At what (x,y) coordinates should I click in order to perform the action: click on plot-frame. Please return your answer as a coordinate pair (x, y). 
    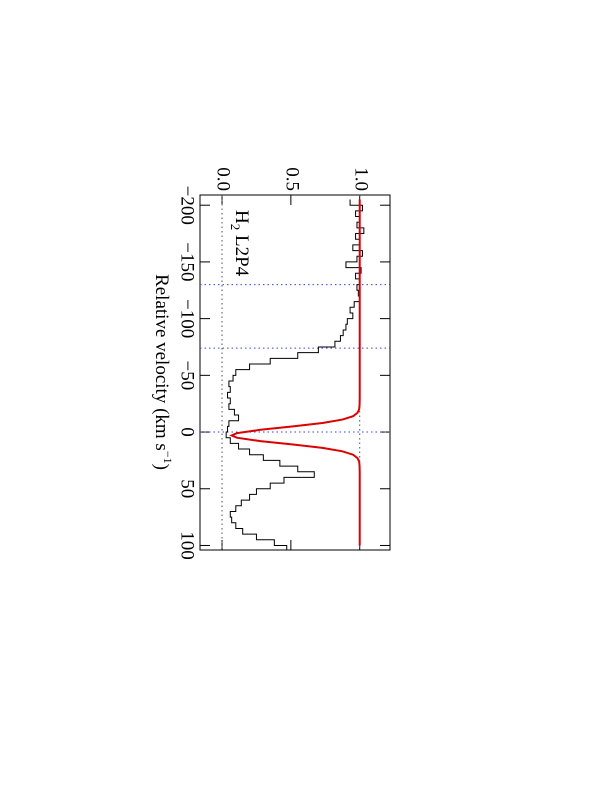
    Looking at the image, I should click on (295, 372).